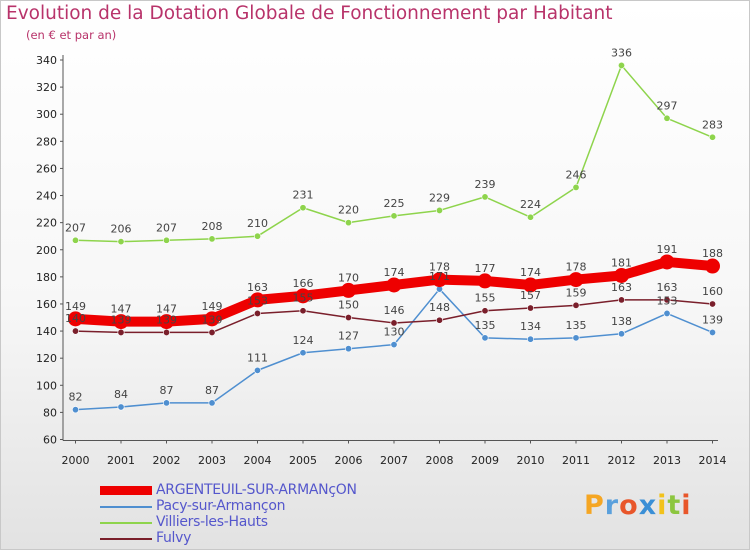 The width and height of the screenshot is (750, 550). I want to click on y-tick-label: 100, so click(46, 385).